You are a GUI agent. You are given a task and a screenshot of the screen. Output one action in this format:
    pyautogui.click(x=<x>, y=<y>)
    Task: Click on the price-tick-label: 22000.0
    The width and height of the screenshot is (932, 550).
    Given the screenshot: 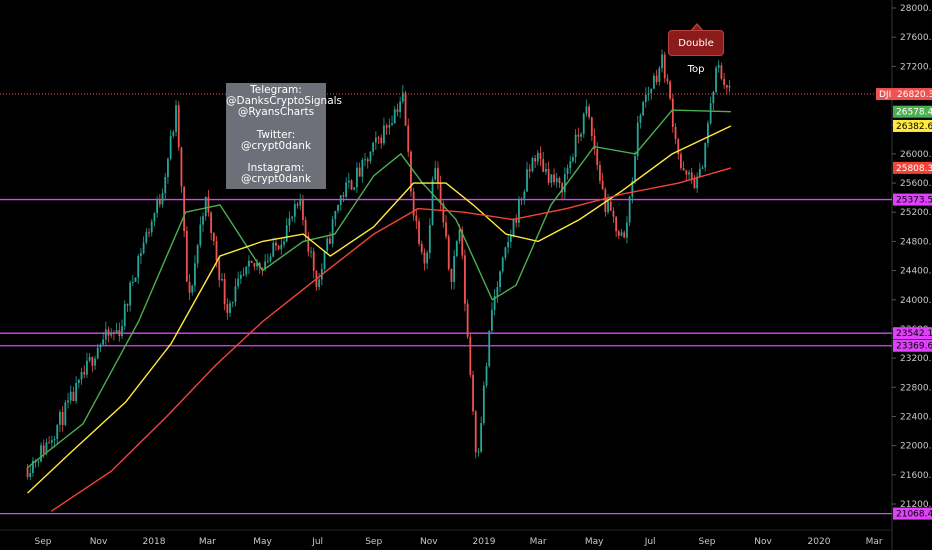 What is the action you would take?
    pyautogui.click(x=916, y=447)
    